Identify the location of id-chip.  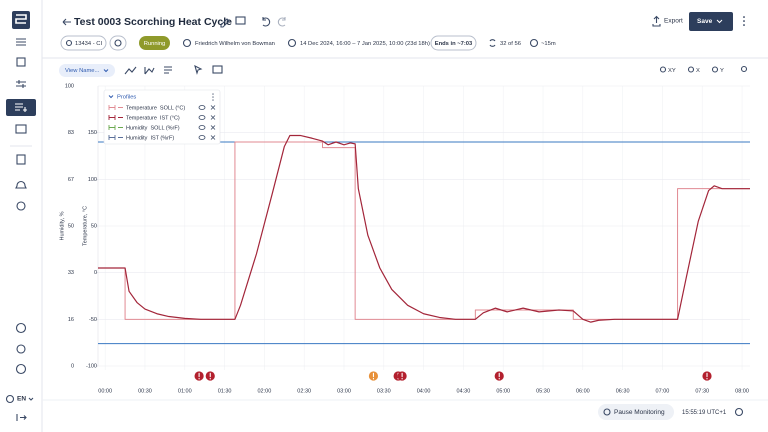
(83, 43).